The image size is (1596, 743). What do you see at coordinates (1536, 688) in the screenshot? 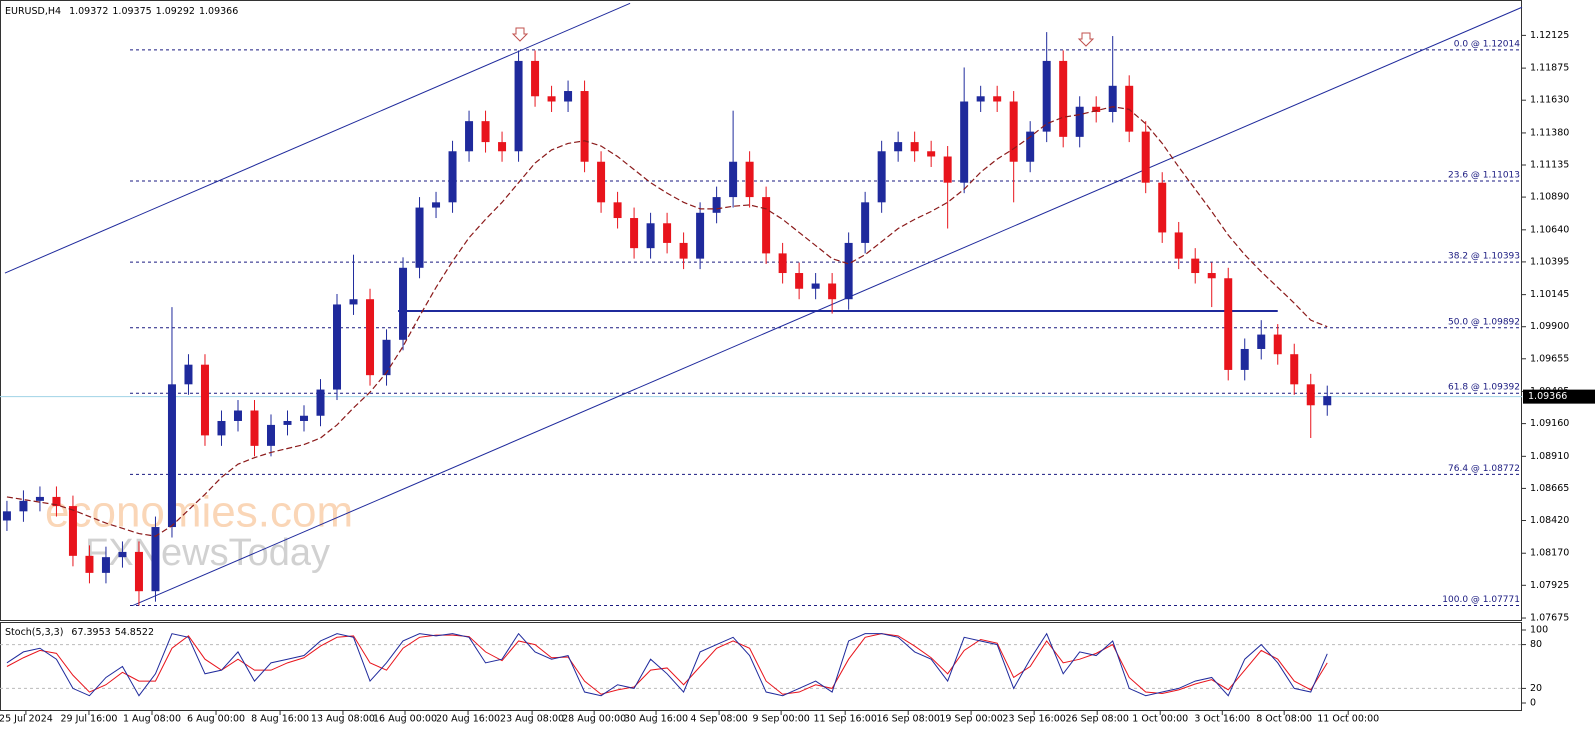
I see `y-tick-label: 20` at bounding box center [1536, 688].